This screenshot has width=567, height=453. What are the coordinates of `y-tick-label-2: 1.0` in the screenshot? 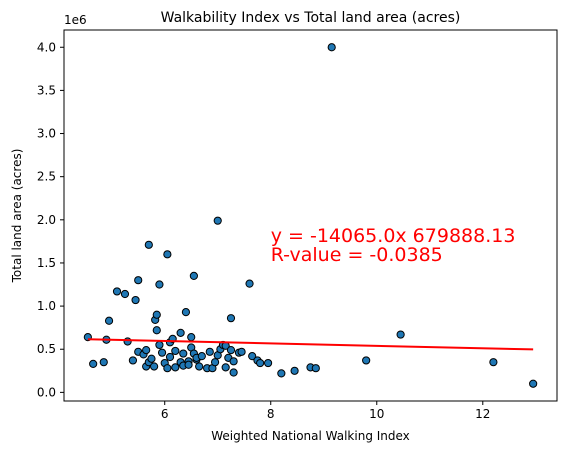 It's located at (46, 306).